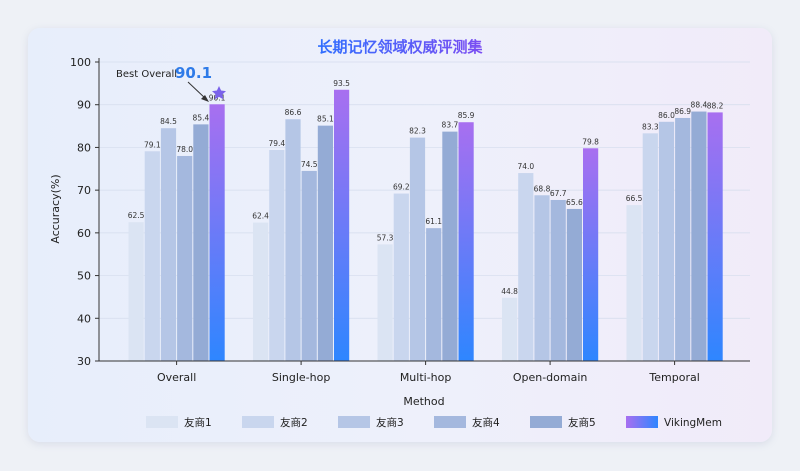  Describe the element at coordinates (84, 190) in the screenshot. I see `y-tick-label: 70` at that location.